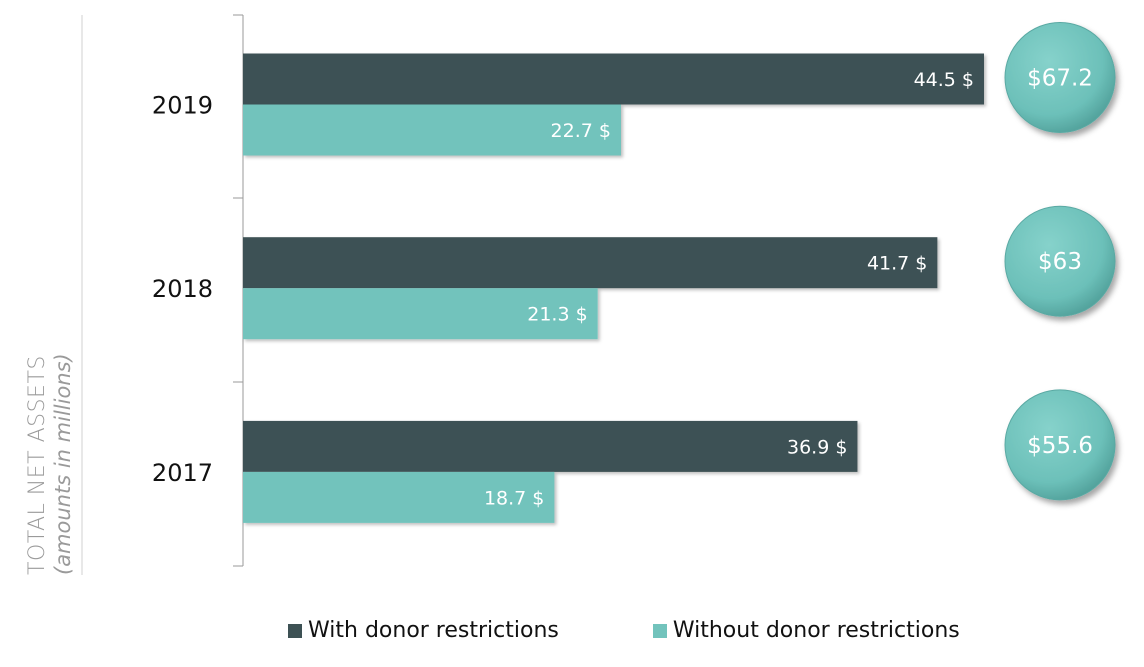 The height and width of the screenshot is (667, 1144). I want to click on total-bubble-2018: $63, so click(1060, 261).